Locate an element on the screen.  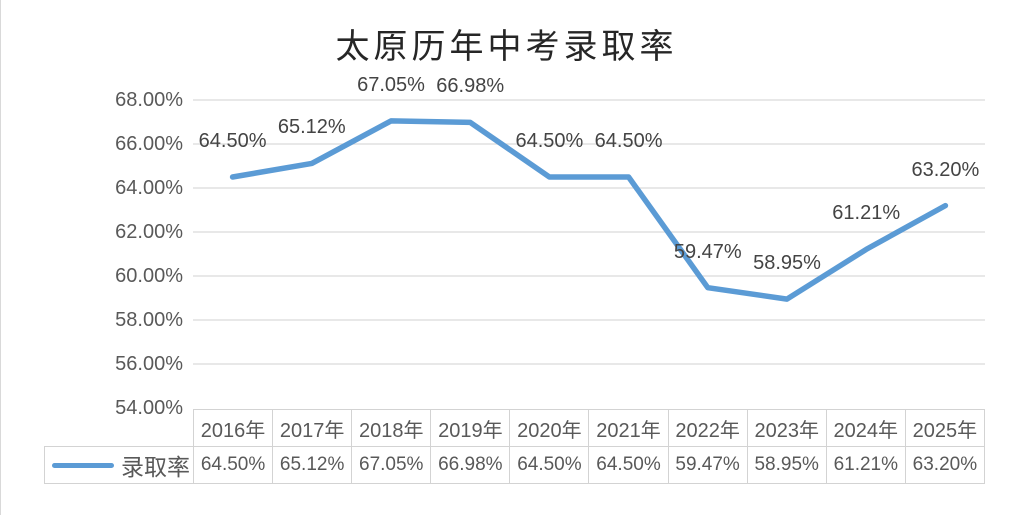
legend-cell: 录取率 is located at coordinates (119, 465).